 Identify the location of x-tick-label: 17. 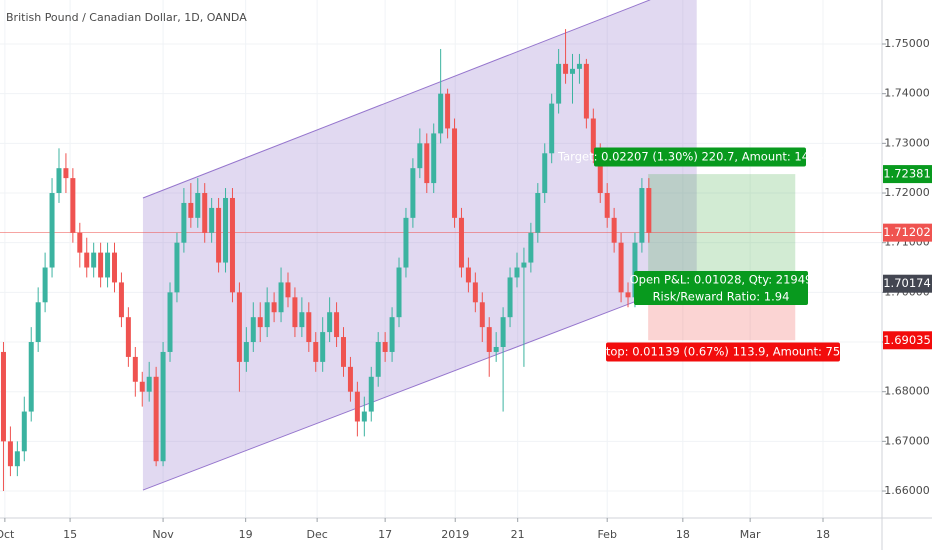
(385, 534).